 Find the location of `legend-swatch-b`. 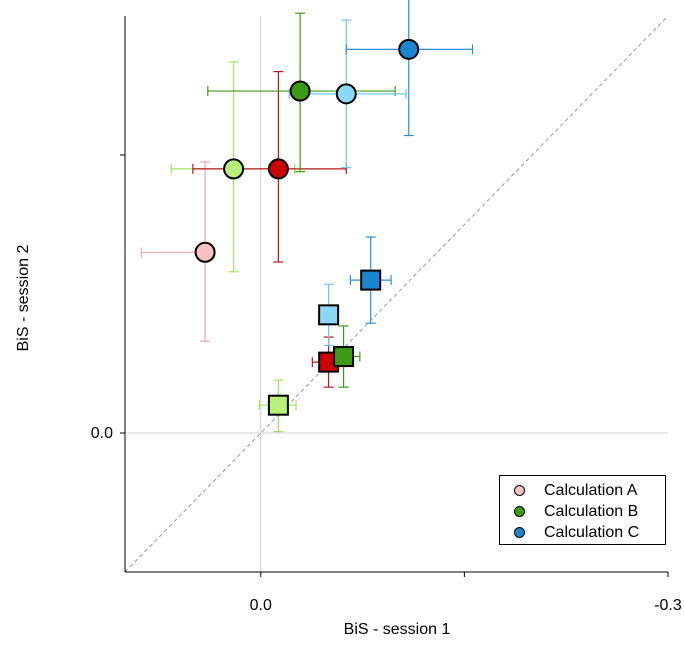

legend-swatch-b is located at coordinates (519, 511).